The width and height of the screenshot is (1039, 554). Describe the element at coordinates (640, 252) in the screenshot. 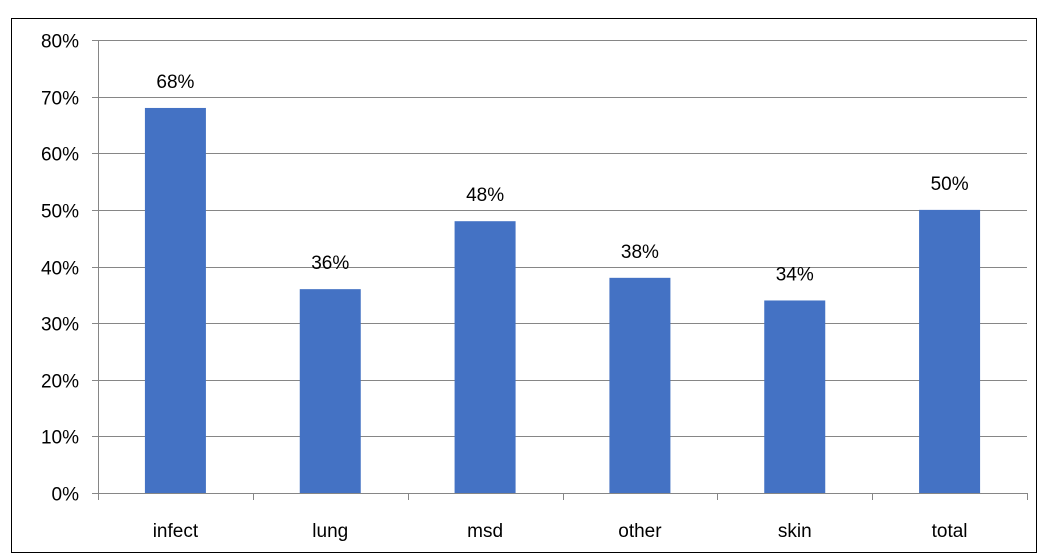

I see `data-label-other: 38%` at that location.